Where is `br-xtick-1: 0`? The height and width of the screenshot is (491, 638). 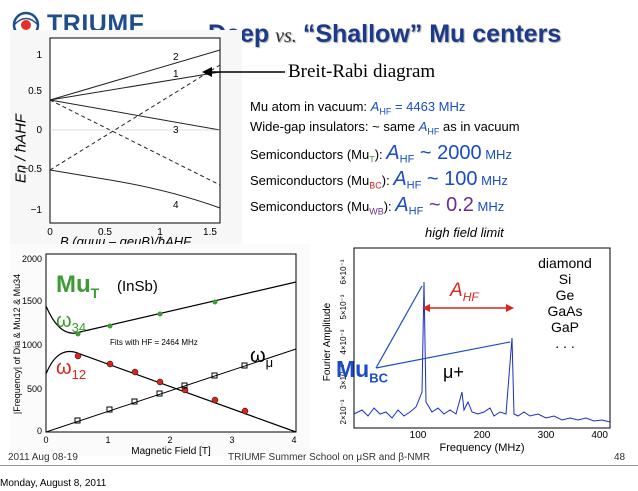
br-xtick-1: 0 is located at coordinates (50, 232).